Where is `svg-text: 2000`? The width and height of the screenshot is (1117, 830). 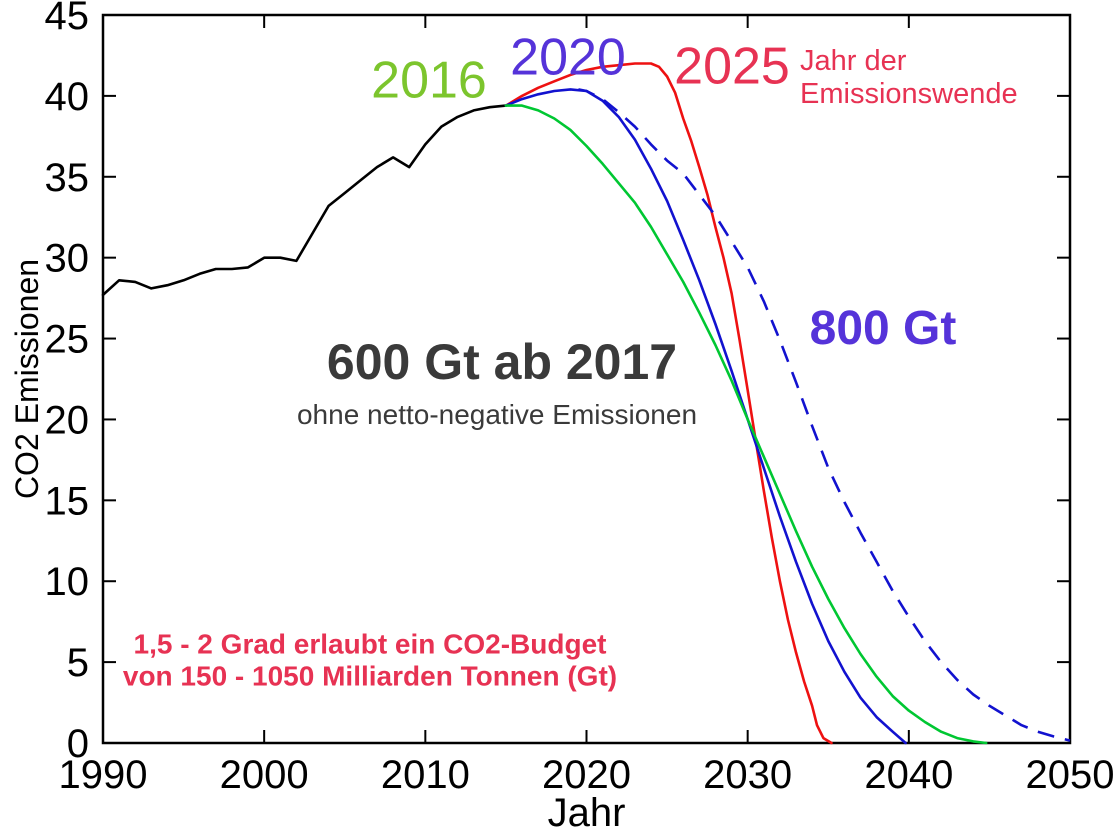
svg-text: 2000 is located at coordinates (264, 775).